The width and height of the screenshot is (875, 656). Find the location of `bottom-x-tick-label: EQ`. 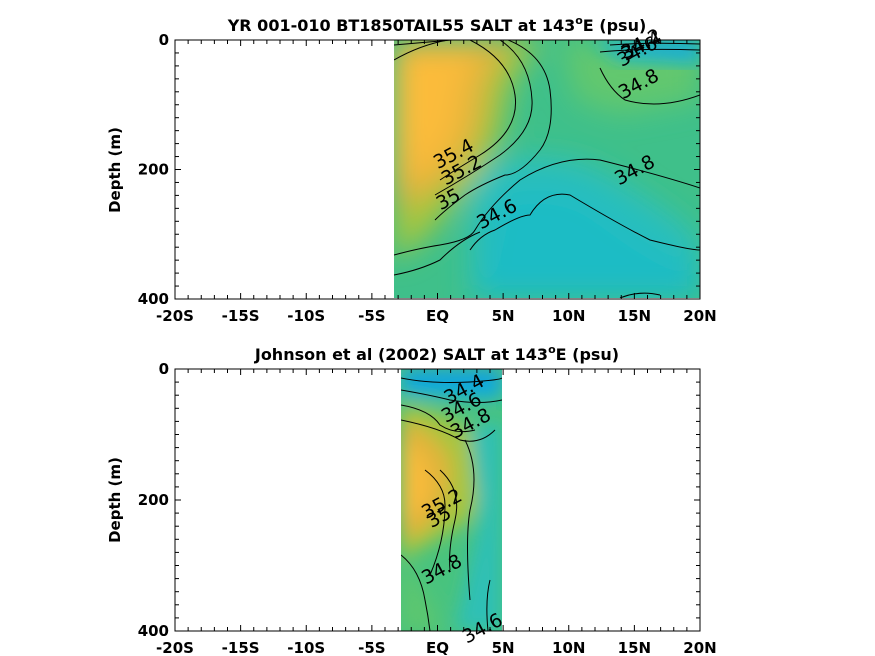

bottom-x-tick-label: EQ is located at coordinates (437, 647).